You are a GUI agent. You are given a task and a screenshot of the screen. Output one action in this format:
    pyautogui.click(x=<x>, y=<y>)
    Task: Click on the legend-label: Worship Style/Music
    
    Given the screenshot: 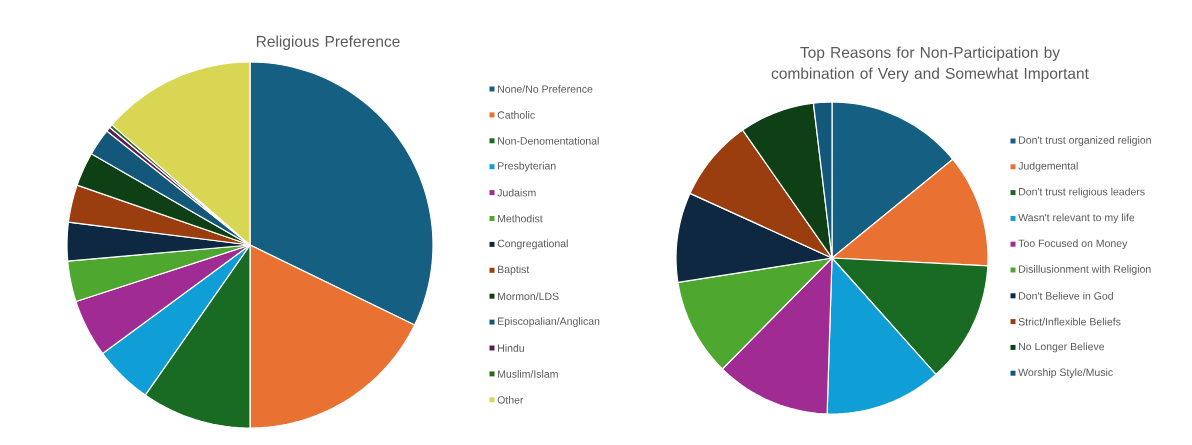 What is the action you would take?
    pyautogui.click(x=1065, y=373)
    